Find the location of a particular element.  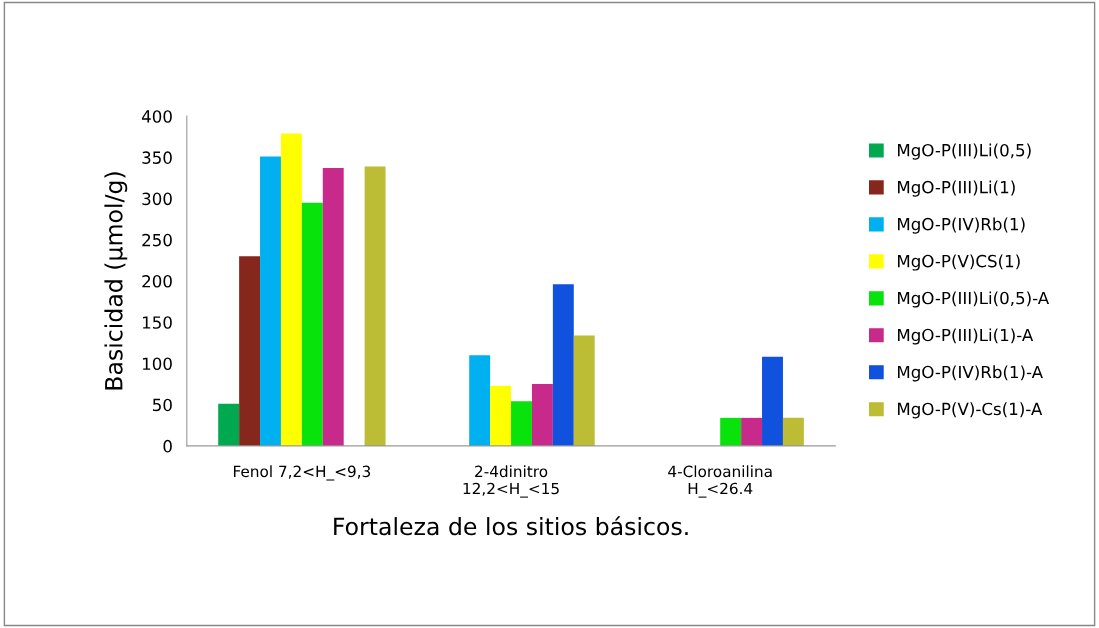

x-axis-title: Fortaleza de los sitios básicos. is located at coordinates (511, 526).